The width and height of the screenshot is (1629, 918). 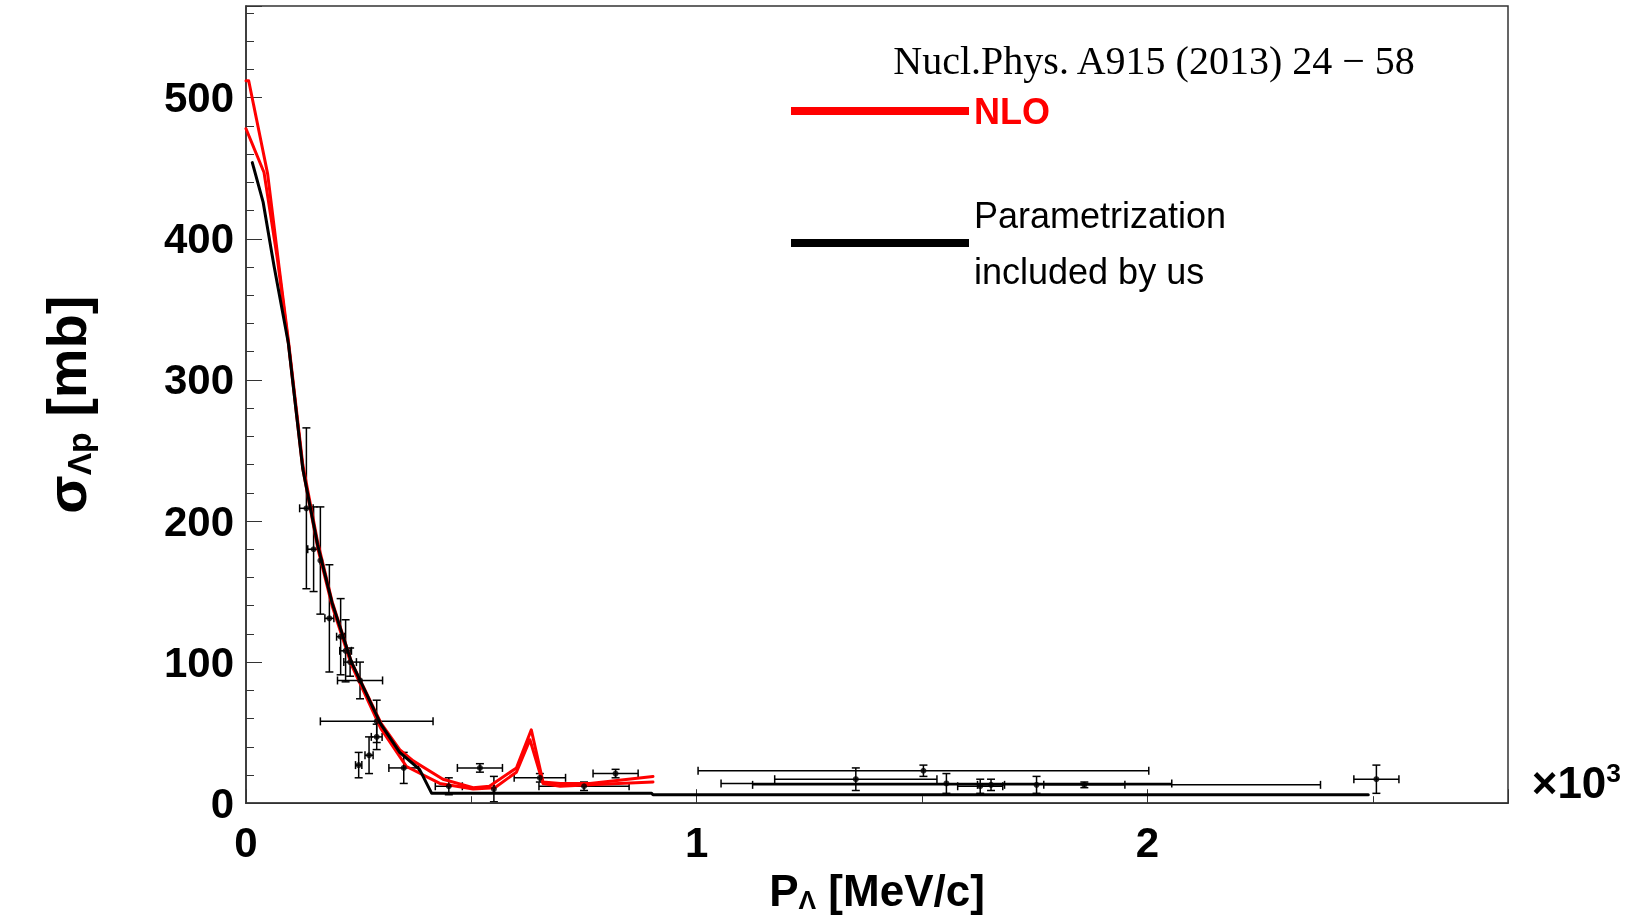 I want to click on legend-label: NLO, so click(x=1012, y=111).